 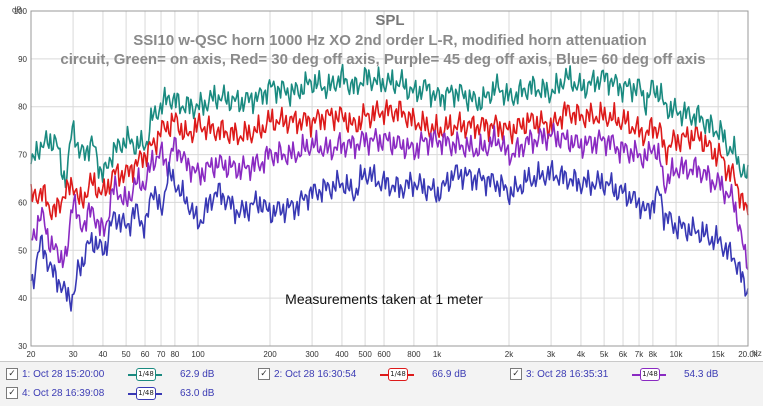 What do you see at coordinates (677, 354) in the screenshot?
I see `x-tick-label: 10k` at bounding box center [677, 354].